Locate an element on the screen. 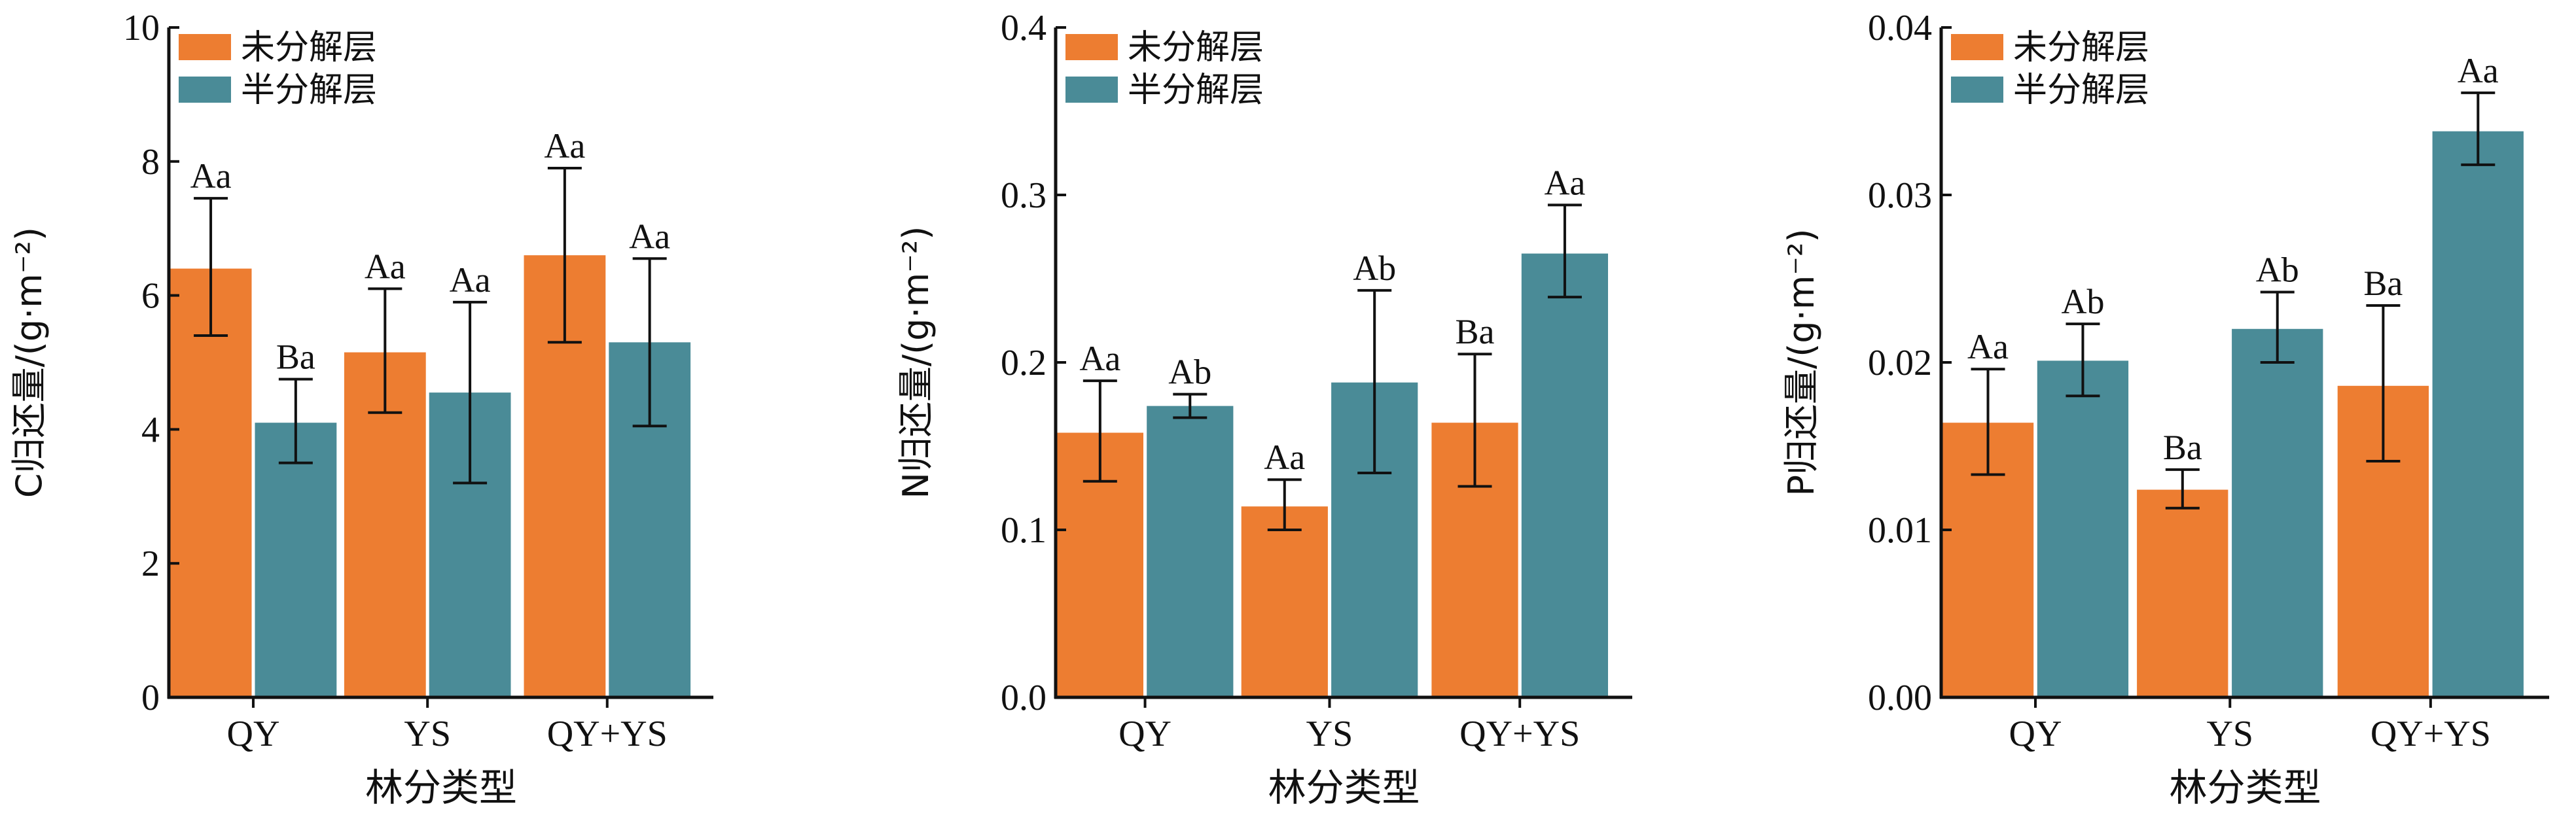 The width and height of the screenshot is (2576, 819). y-tick-label: 0.3 is located at coordinates (1023, 195).